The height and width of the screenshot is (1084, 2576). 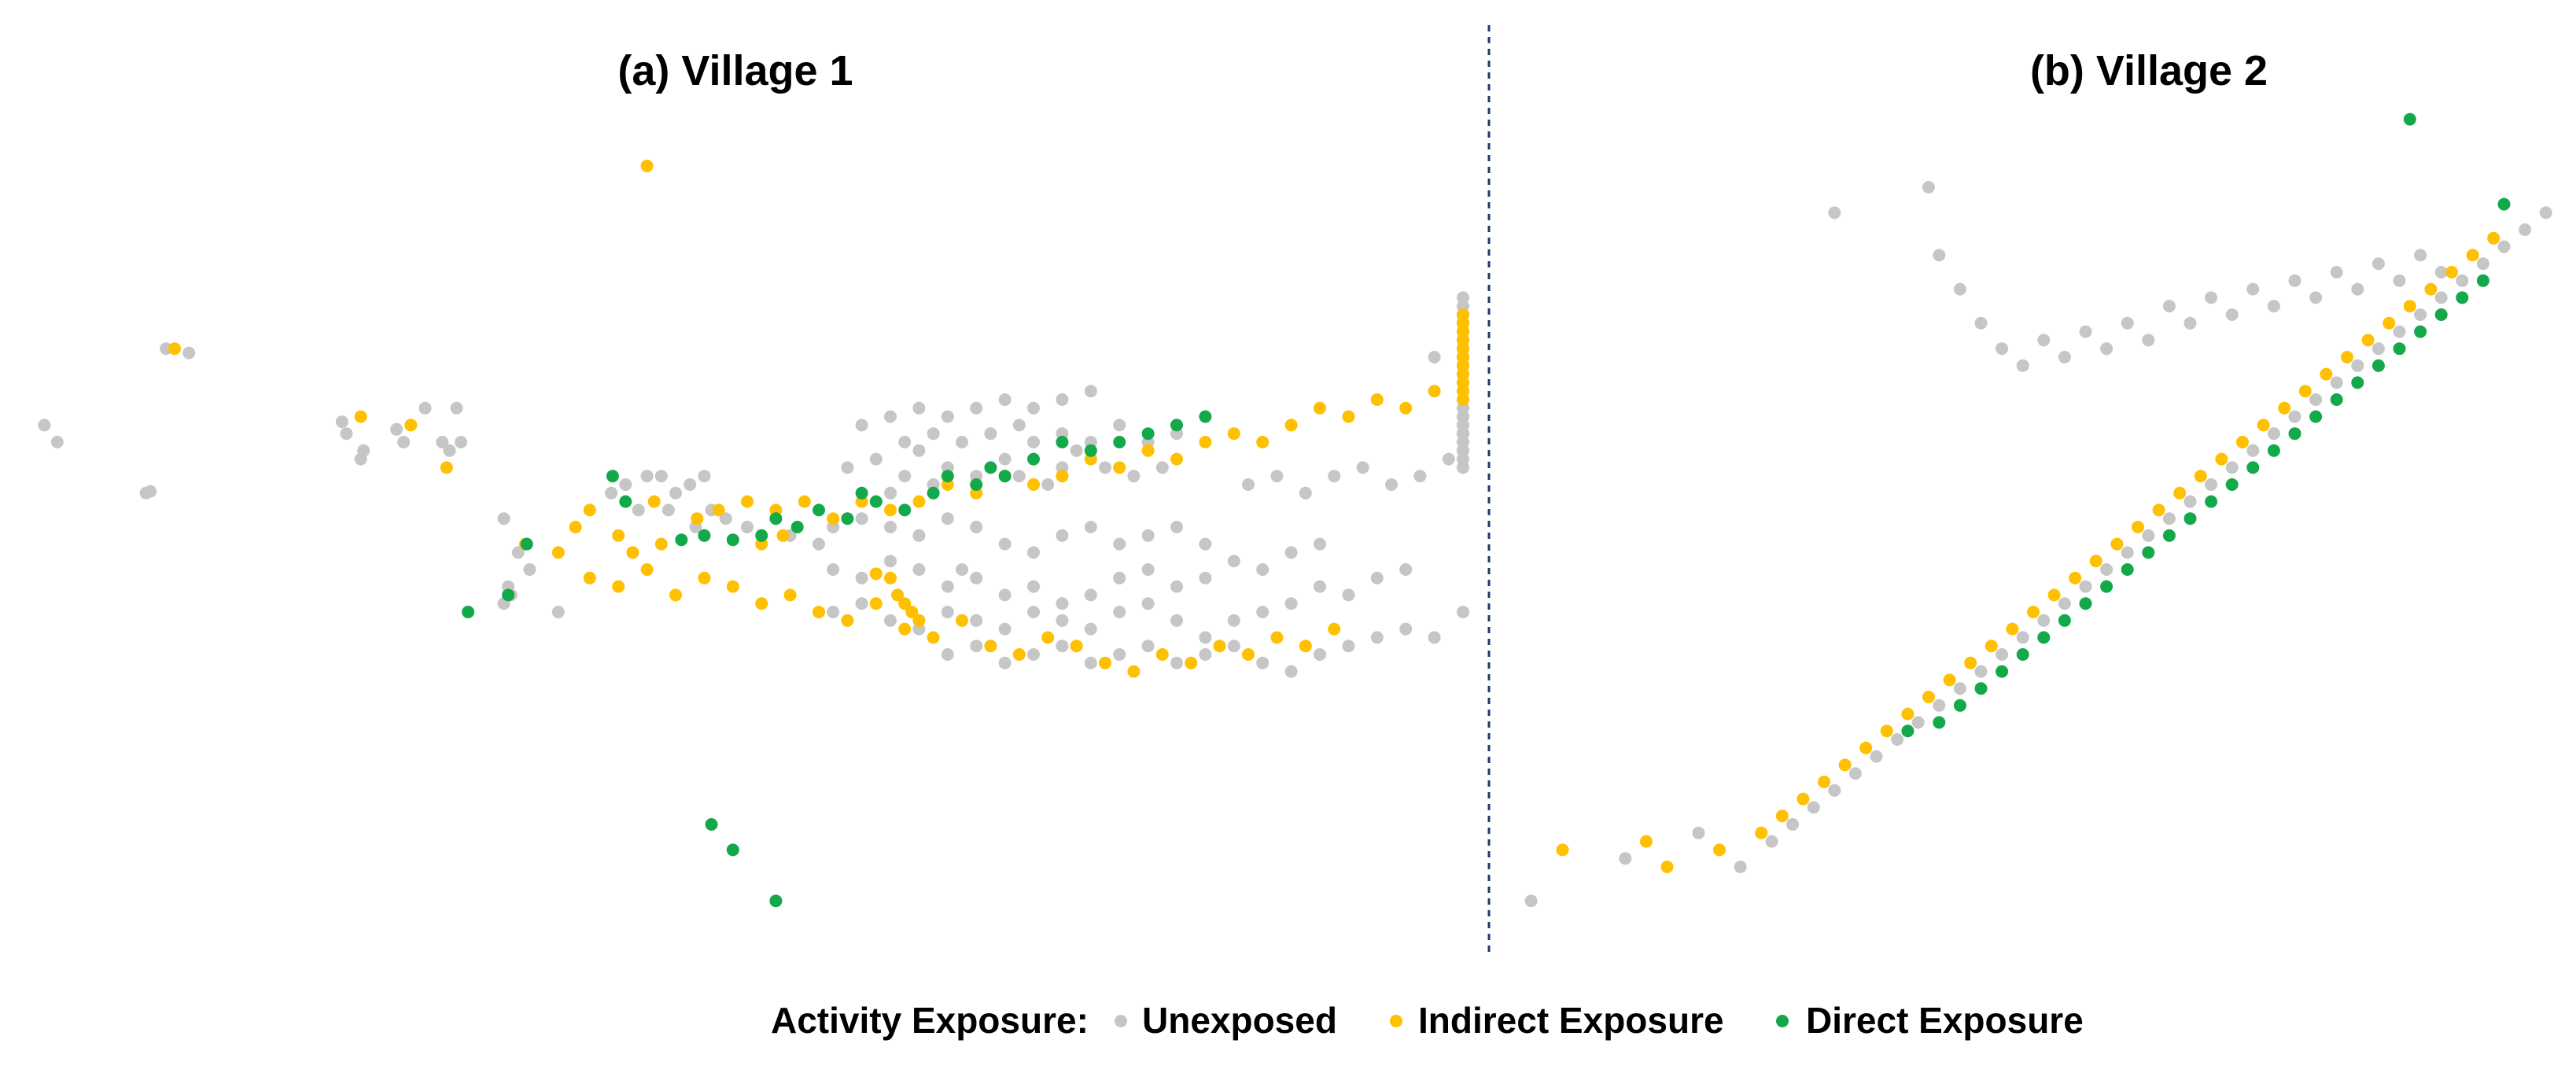 I want to click on legend-label-direct: Direct Exposure, so click(x=1945, y=1020).